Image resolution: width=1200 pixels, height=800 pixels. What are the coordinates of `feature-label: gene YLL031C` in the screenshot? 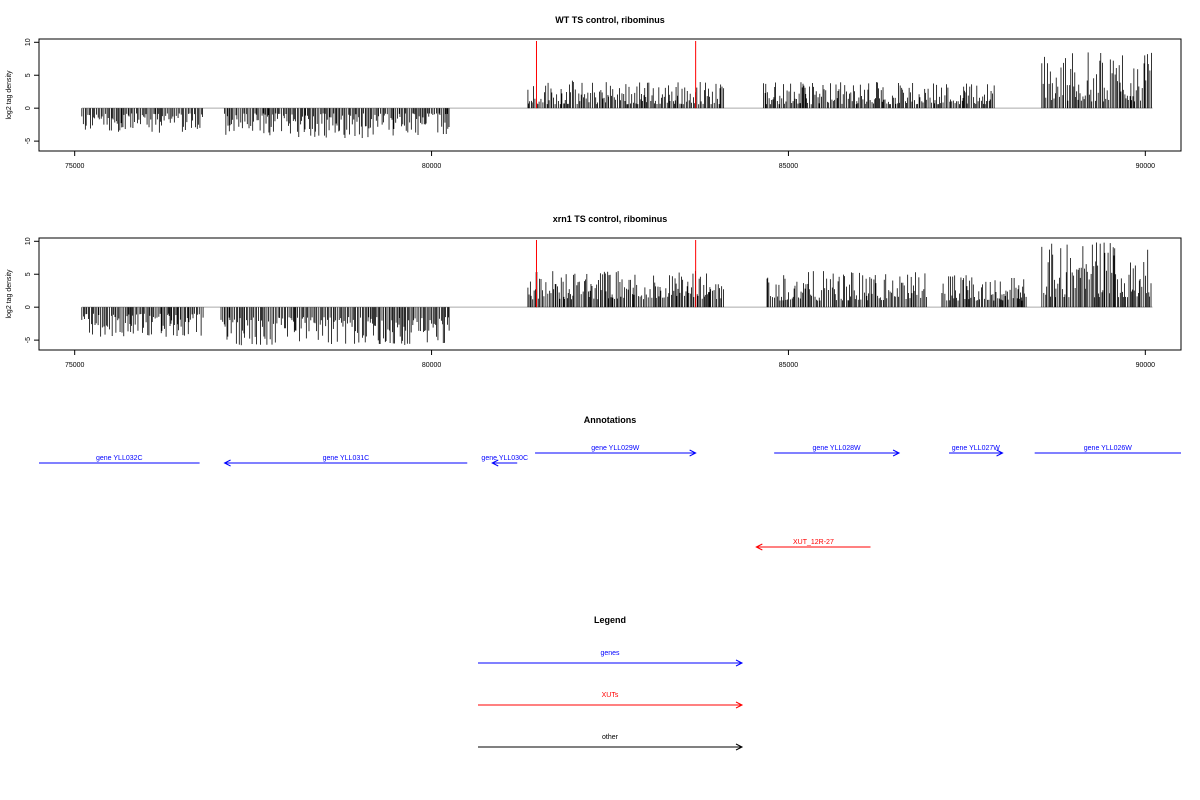 It's located at (346, 458).